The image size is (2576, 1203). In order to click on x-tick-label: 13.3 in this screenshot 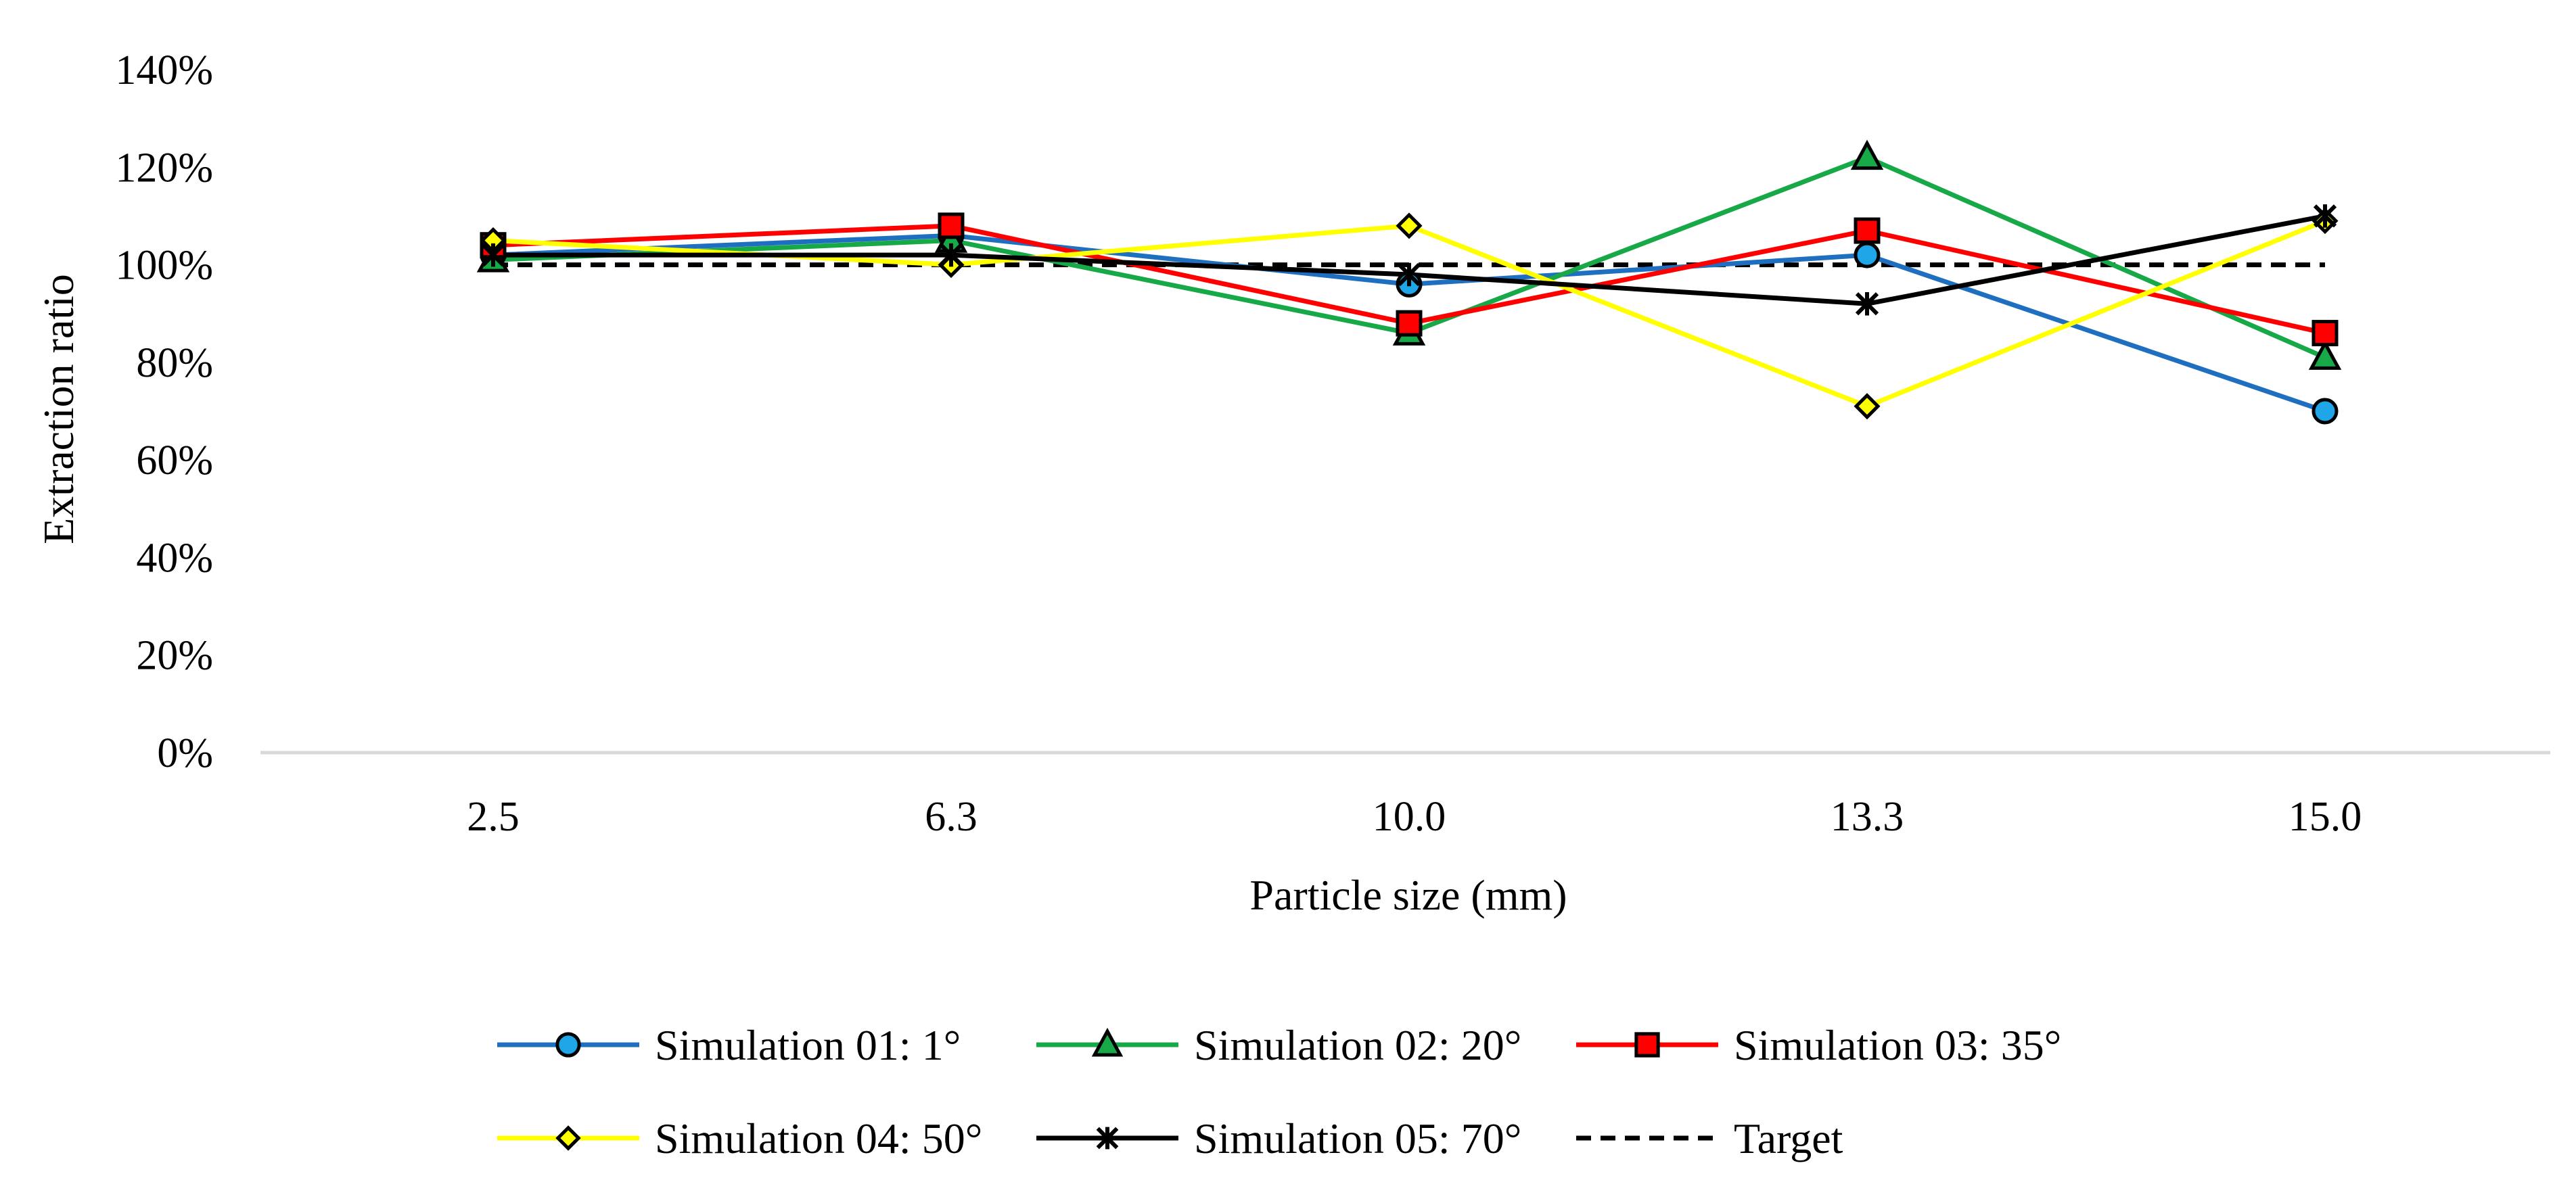, I will do `click(1868, 817)`.